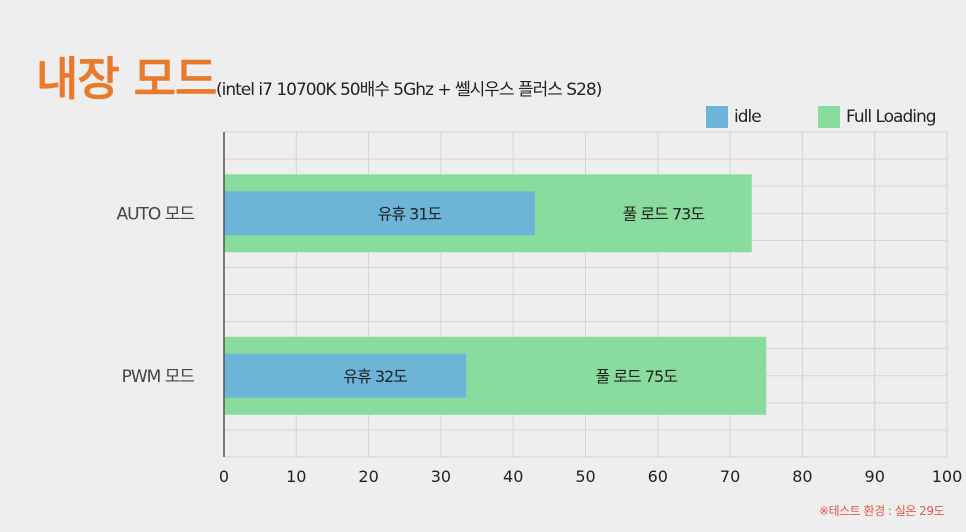 This screenshot has width=966, height=532. I want to click on x-tick-label: 30, so click(441, 476).